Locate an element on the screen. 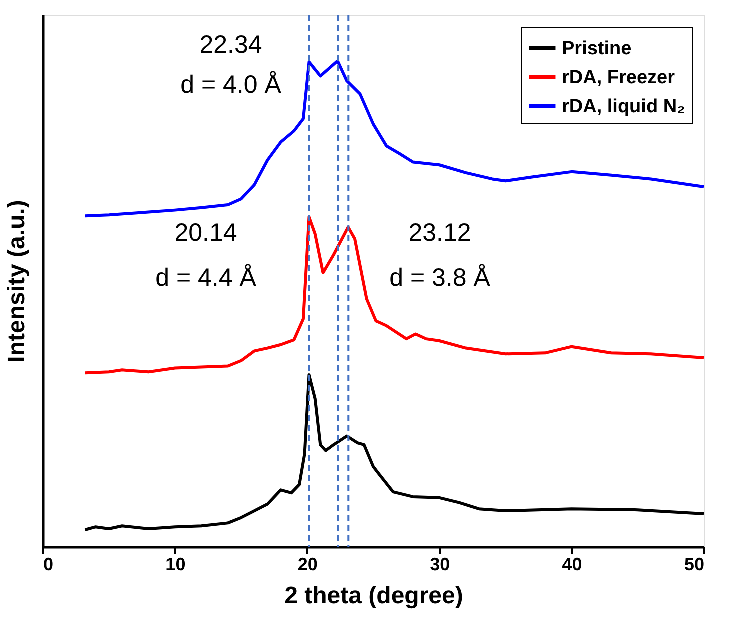 Image resolution: width=755 pixels, height=639 pixels. x-tick-label: 20 is located at coordinates (308, 564).